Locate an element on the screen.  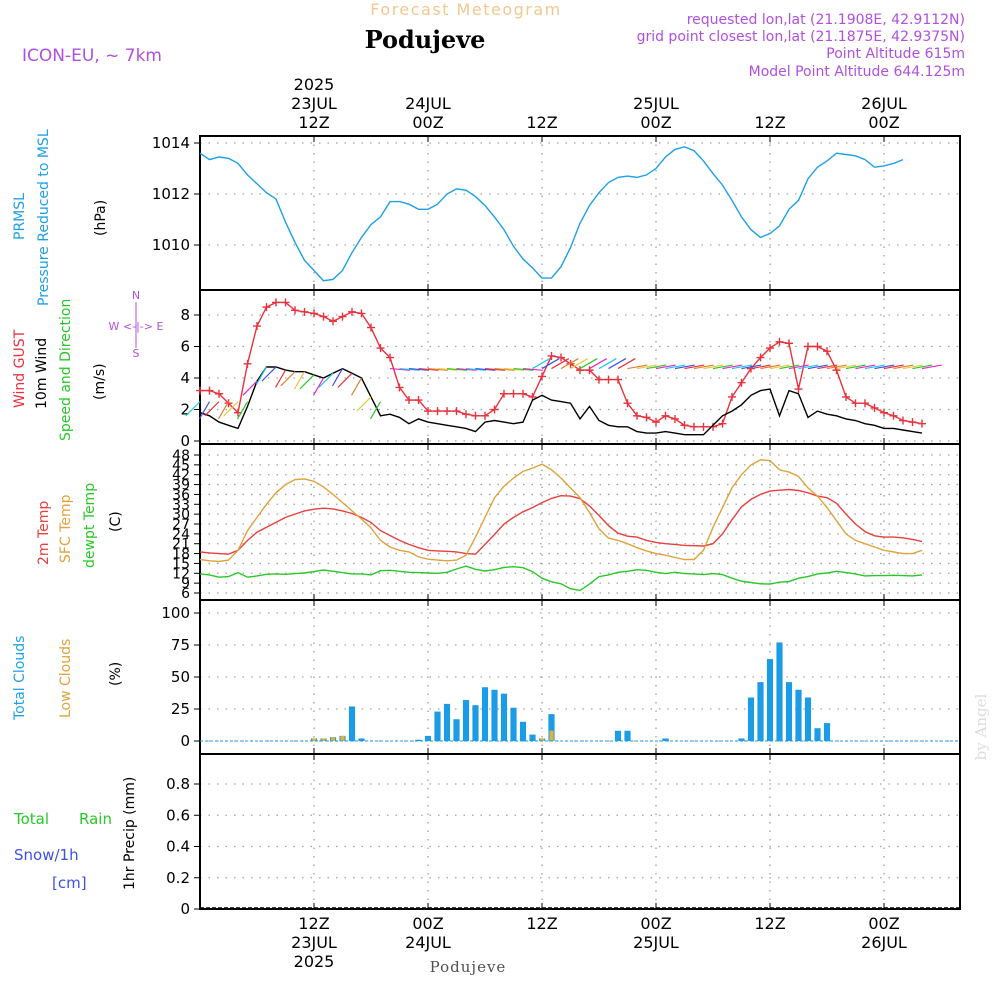
t2m-label: 2m Temp is located at coordinates (44, 533).